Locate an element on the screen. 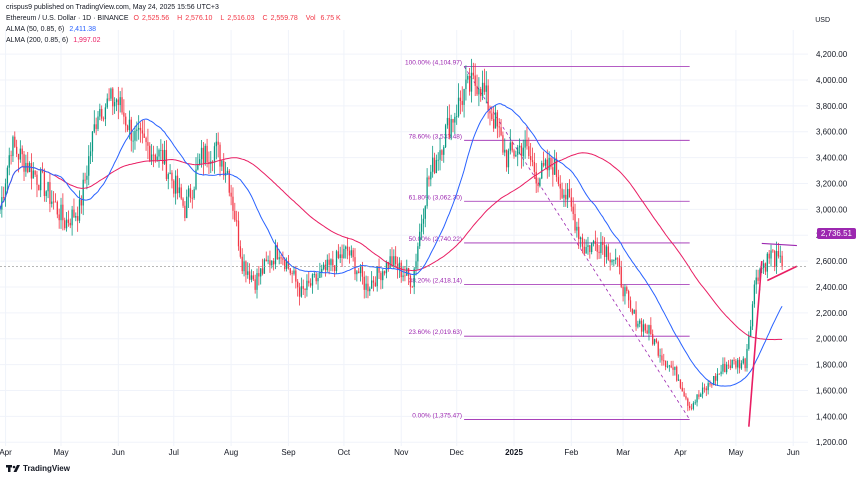 Image resolution: width=860 pixels, height=478 pixels. alma50-value: 2,411.38 is located at coordinates (83, 29).